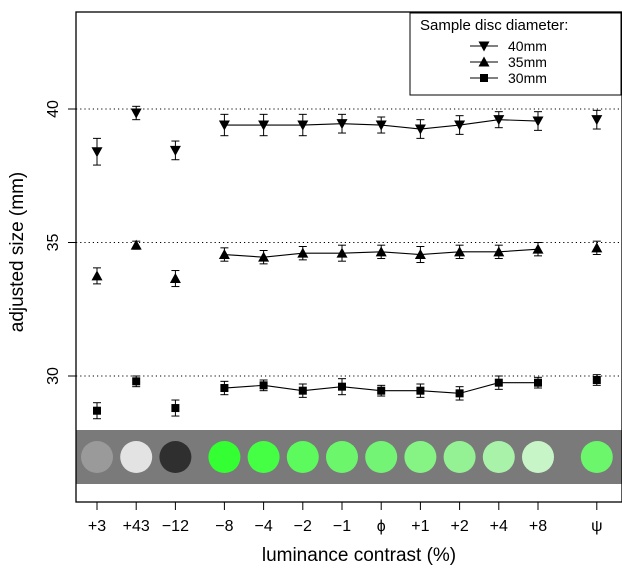 The image size is (622, 572). What do you see at coordinates (97, 526) in the screenshot?
I see `x-tick-label: +3` at bounding box center [97, 526].